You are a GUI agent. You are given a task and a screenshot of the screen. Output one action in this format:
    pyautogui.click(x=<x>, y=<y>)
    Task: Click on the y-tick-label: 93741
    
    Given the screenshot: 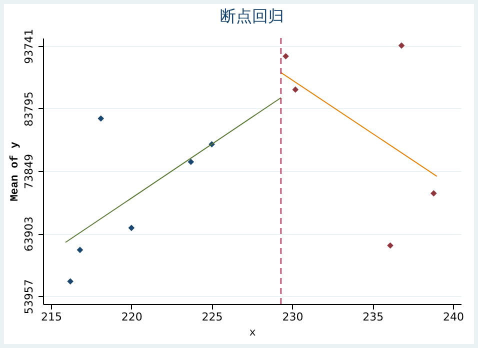 What is the action you would take?
    pyautogui.click(x=29, y=46)
    